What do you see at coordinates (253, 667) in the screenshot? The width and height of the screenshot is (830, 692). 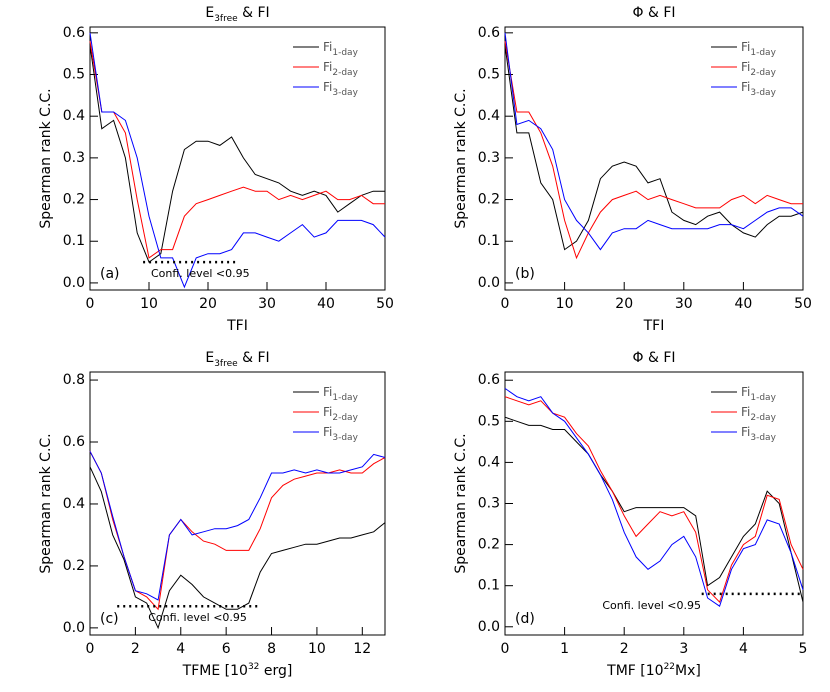 I see `x-axis-label-part: 32` at bounding box center [253, 667].